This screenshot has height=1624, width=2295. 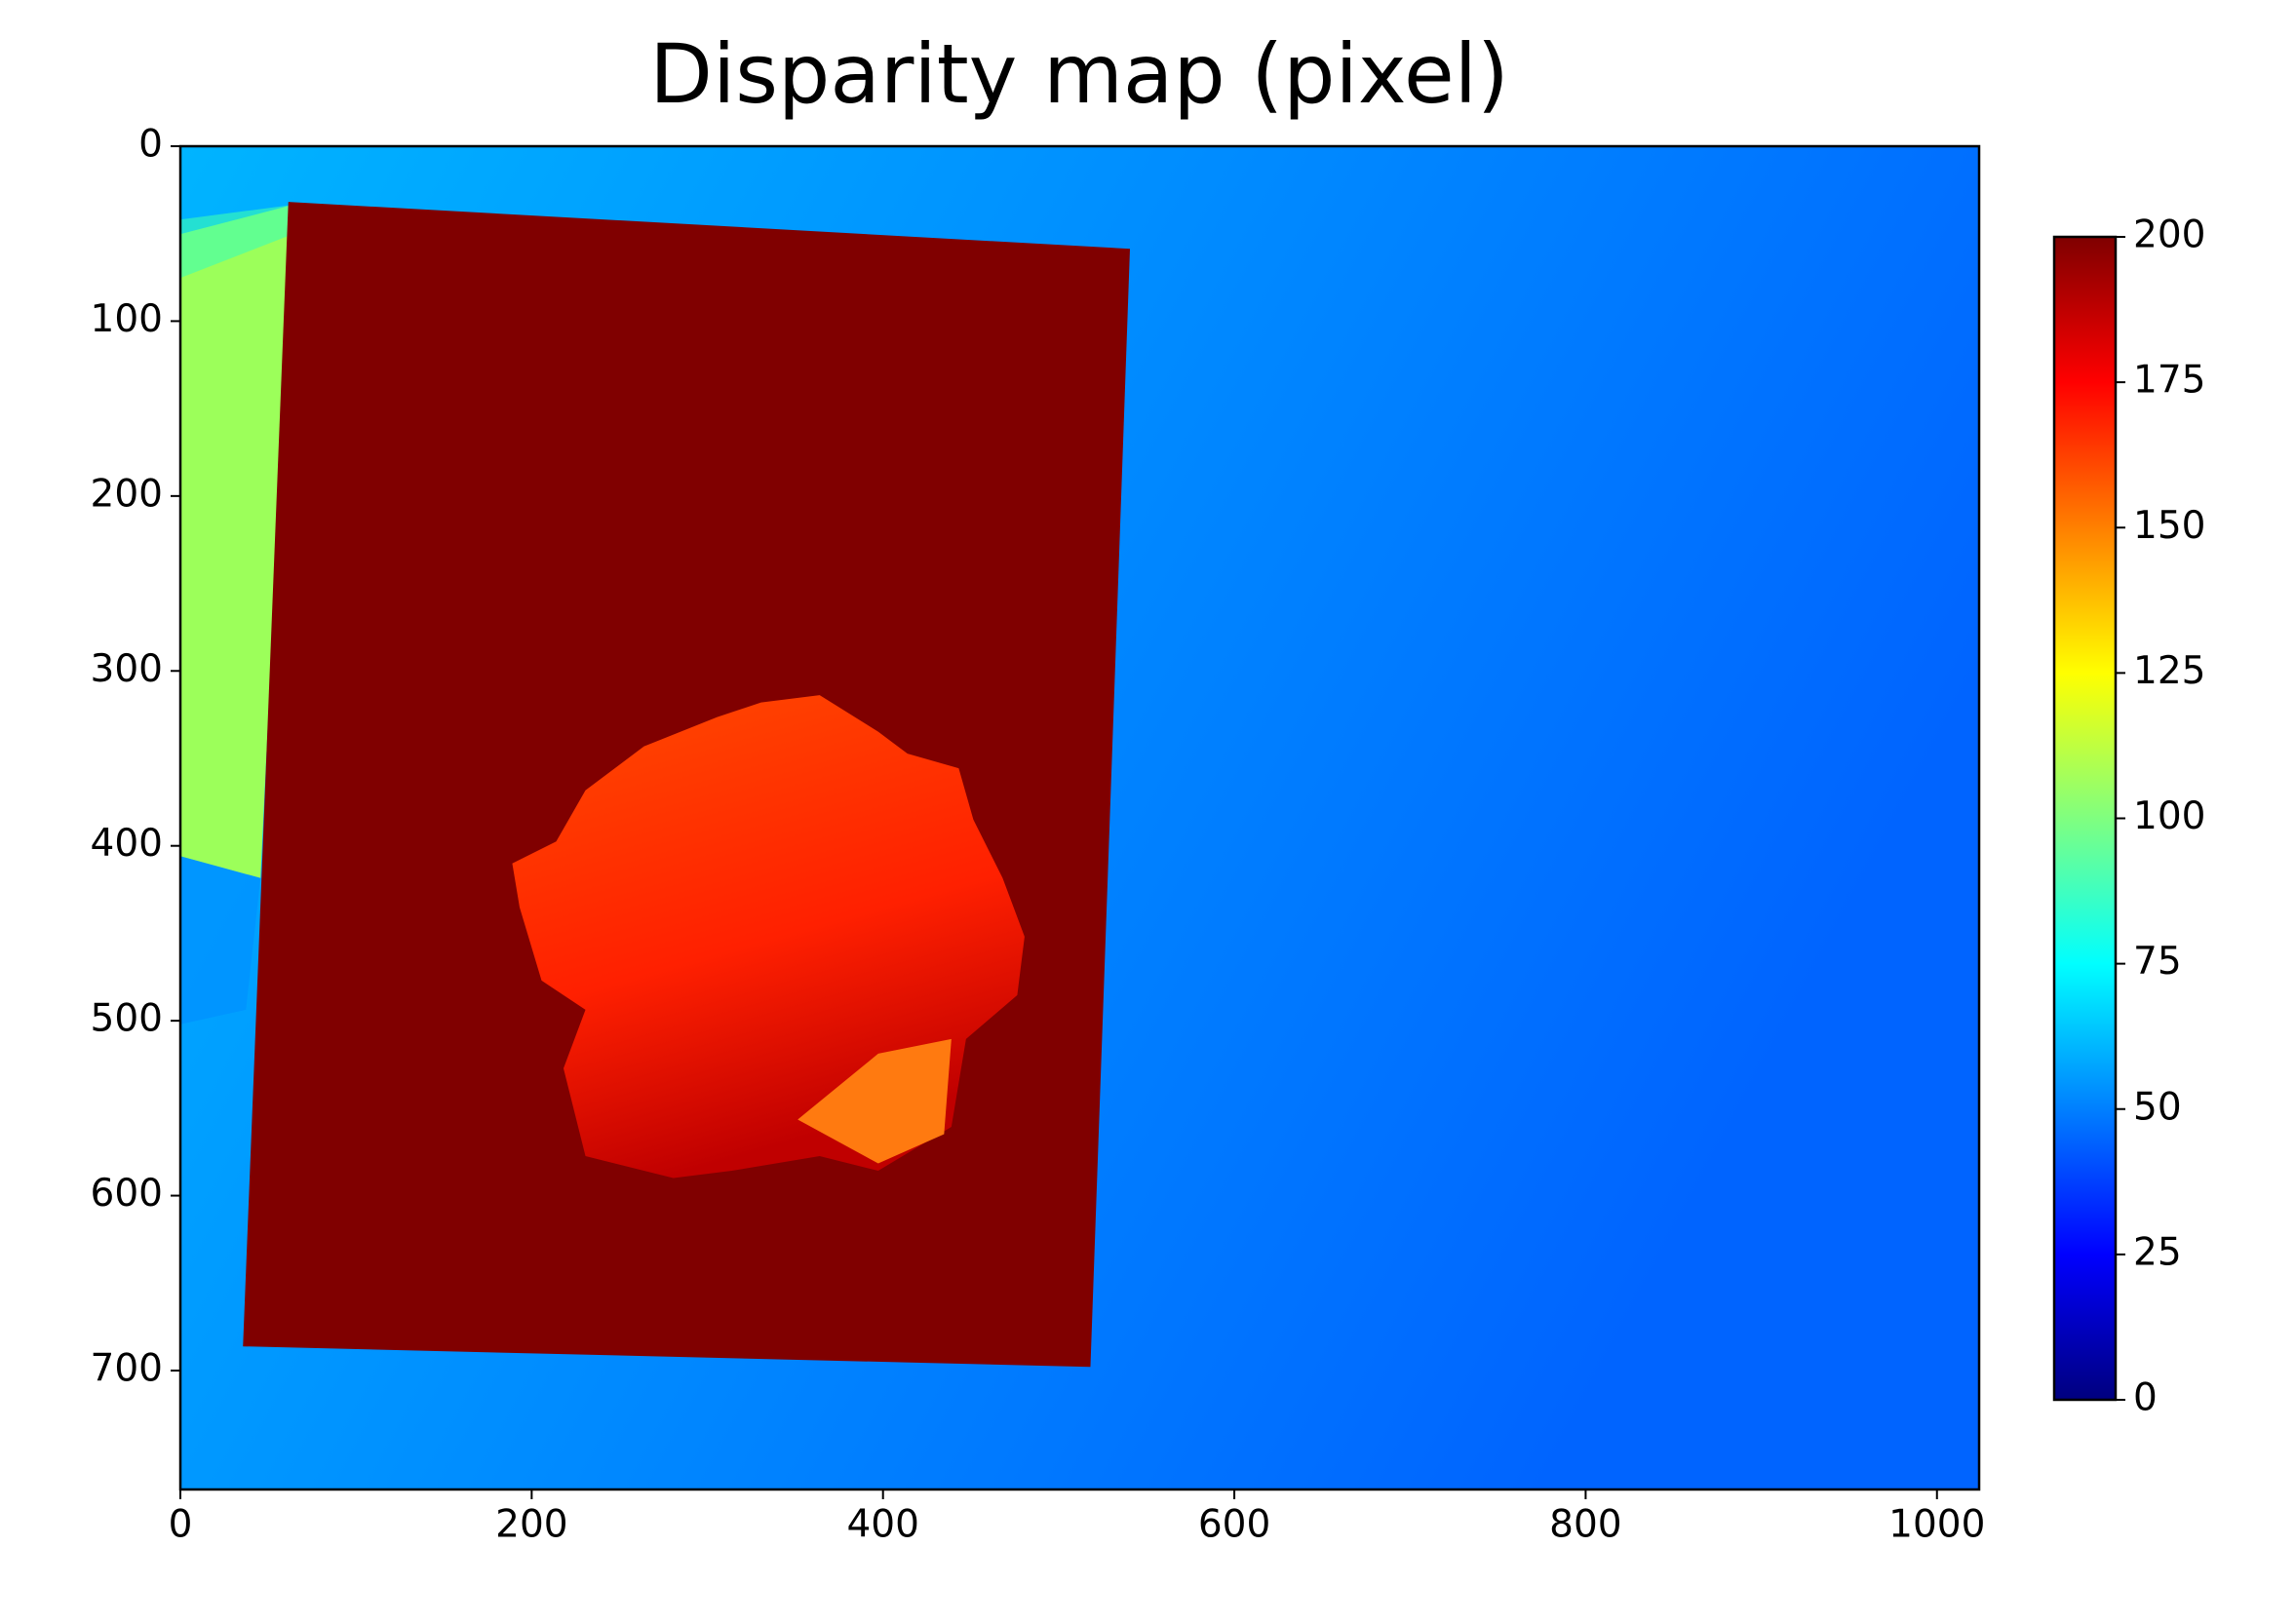 I want to click on x-tick-label: 1000, so click(x=1936, y=1525).